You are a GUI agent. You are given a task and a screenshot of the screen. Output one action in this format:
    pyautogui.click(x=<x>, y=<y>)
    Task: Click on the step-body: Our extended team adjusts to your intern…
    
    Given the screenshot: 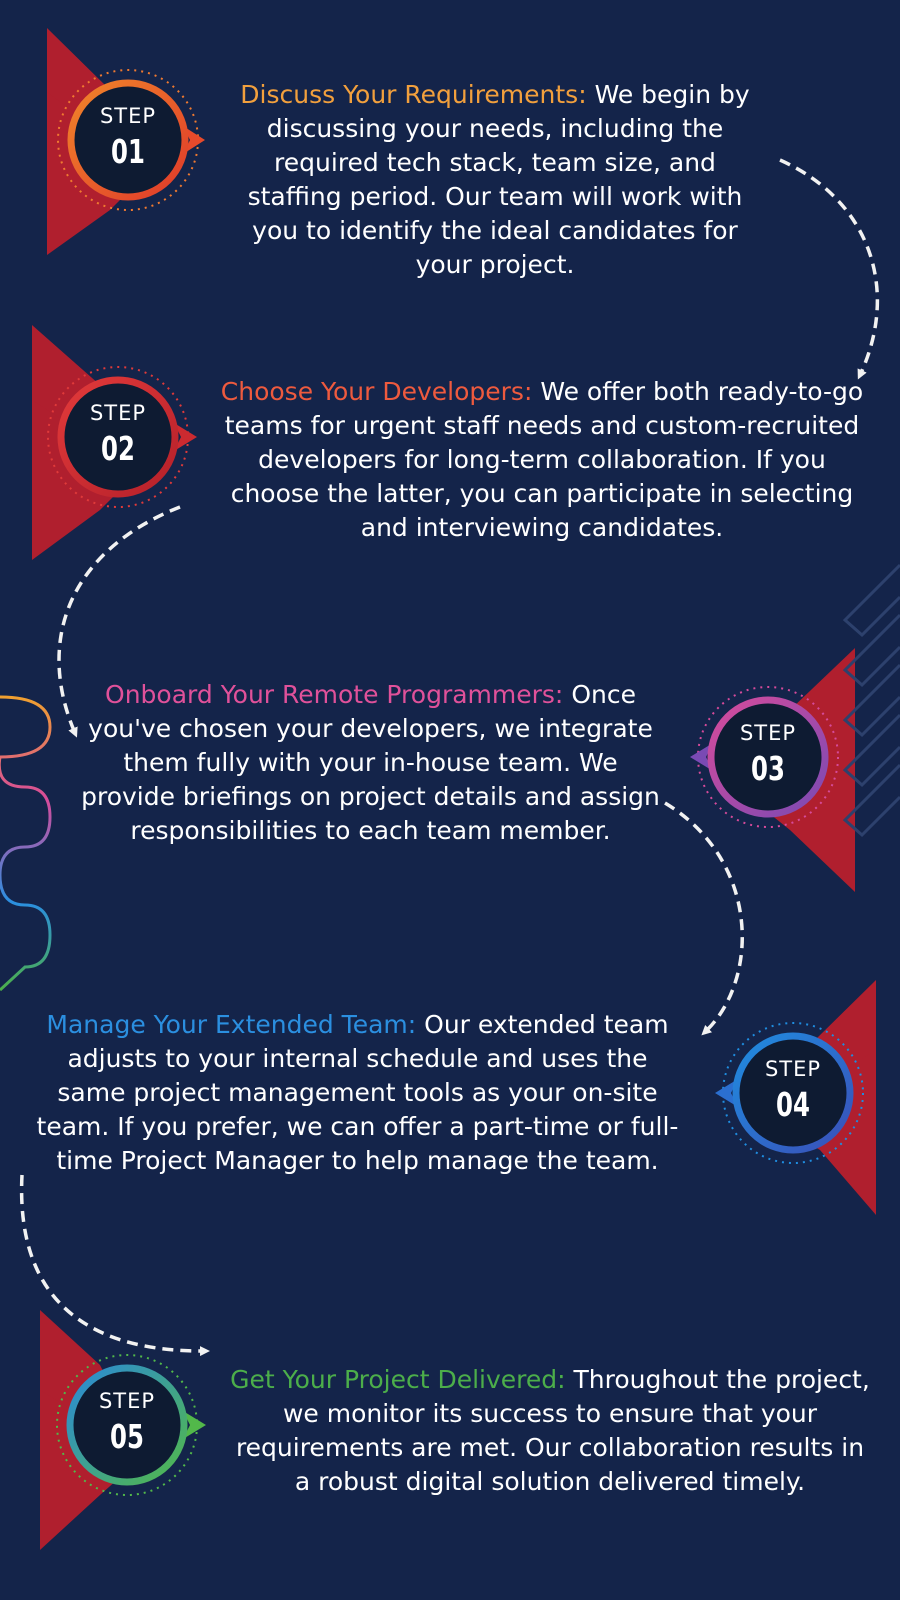 What is the action you would take?
    pyautogui.click(x=357, y=1092)
    